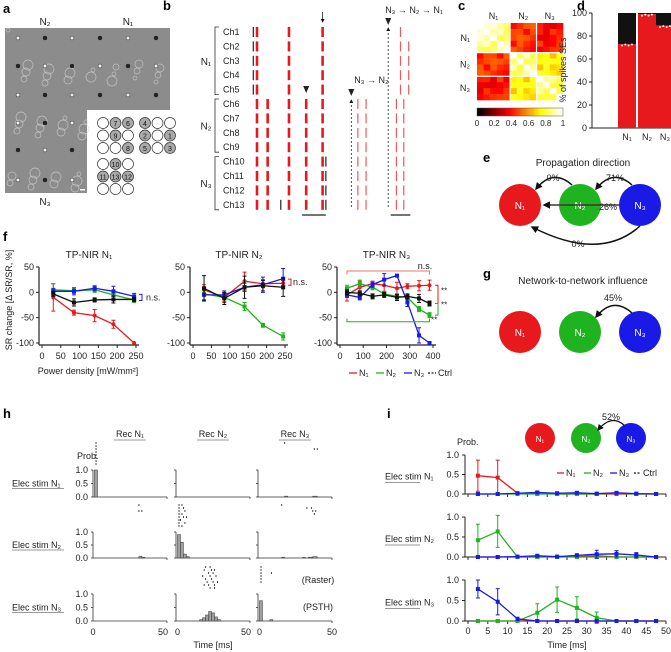 The width and height of the screenshot is (671, 652). What do you see at coordinates (409, 356) in the screenshot?
I see `x-tick-label: 300` at bounding box center [409, 356].